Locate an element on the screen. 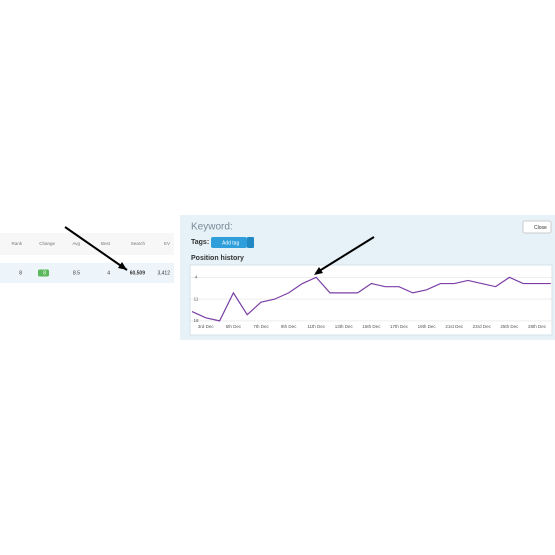 Image resolution: width=555 pixels, height=555 pixels. column-header: Rank is located at coordinates (16, 243).